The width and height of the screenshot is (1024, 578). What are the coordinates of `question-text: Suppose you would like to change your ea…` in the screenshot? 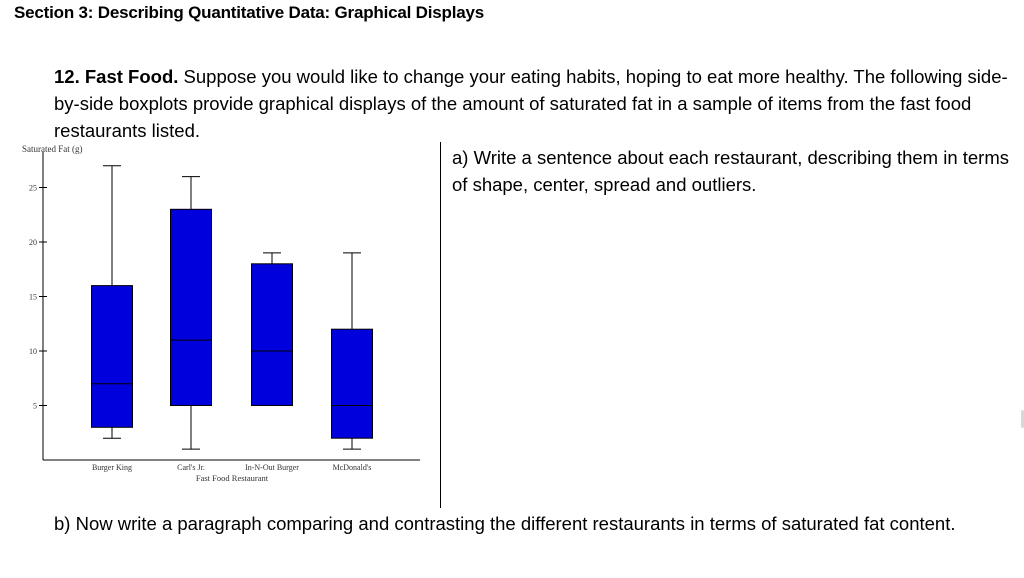 It's located at (531, 103).